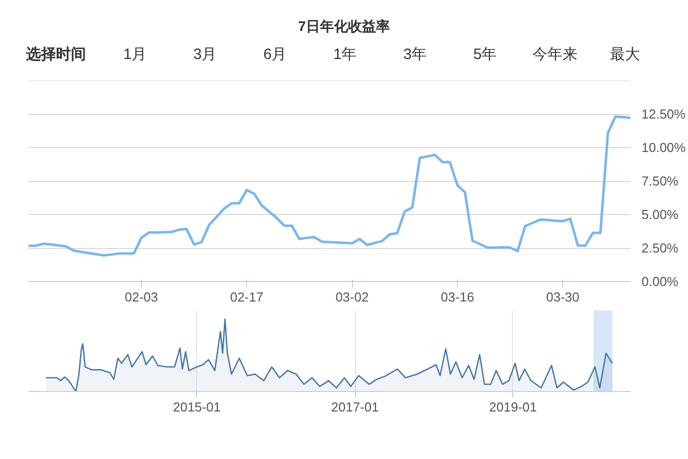 The width and height of the screenshot is (688, 459). What do you see at coordinates (205, 55) in the screenshot?
I see `text: 3月` at bounding box center [205, 55].